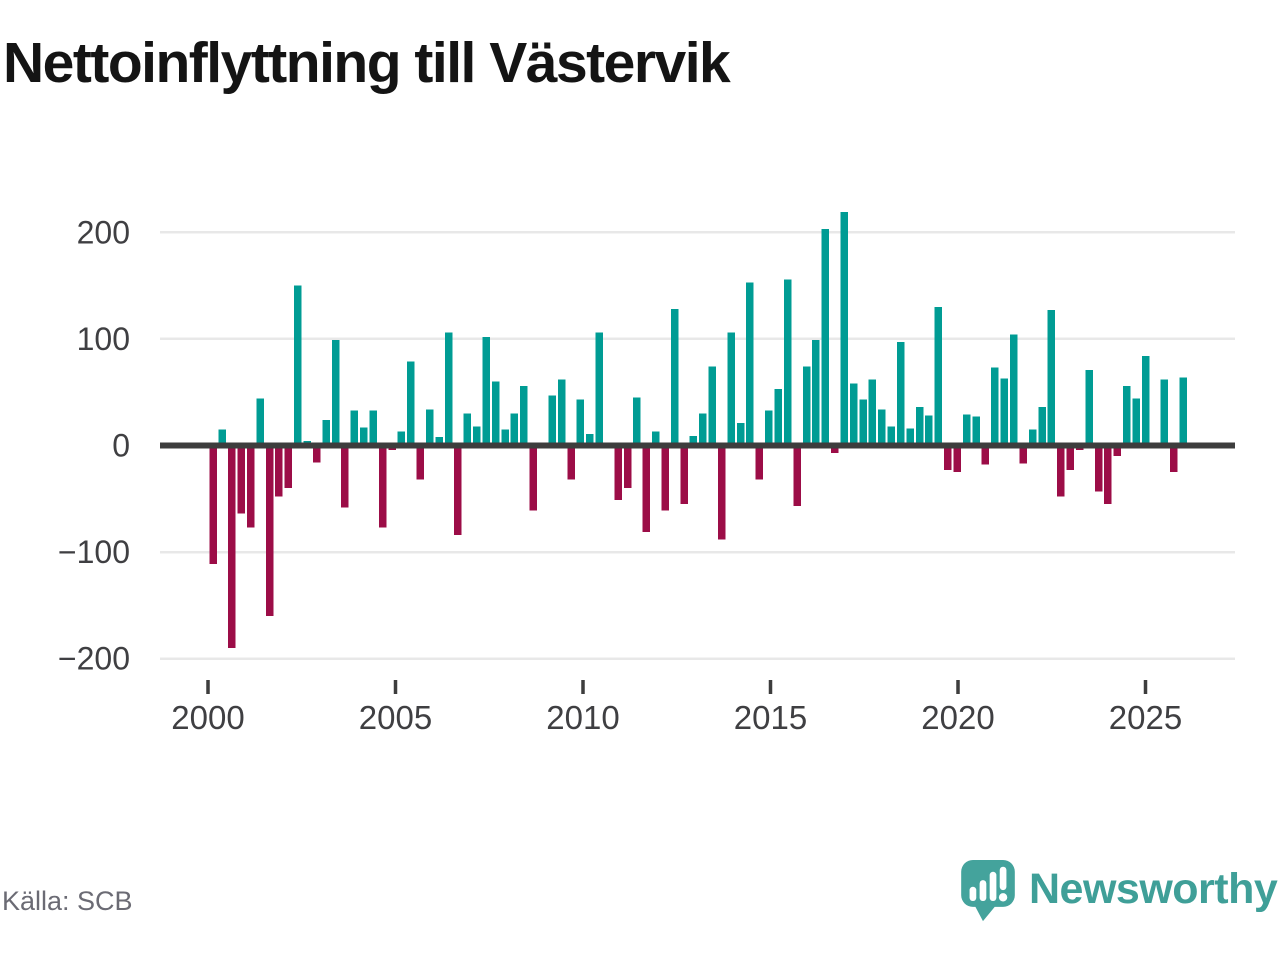  Describe the element at coordinates (103, 232) in the screenshot. I see `y-axis-tick-label: 200` at that location.